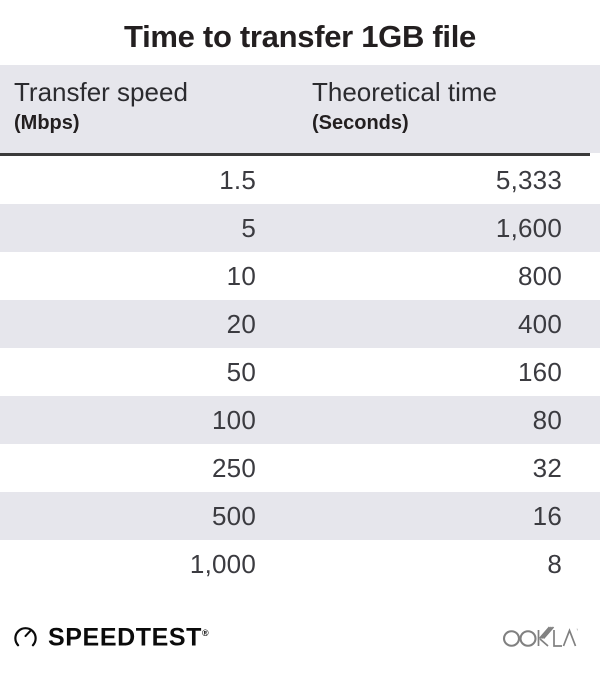 The width and height of the screenshot is (600, 677). What do you see at coordinates (300, 180) in the screenshot?
I see `table-row: 1.5 5,333` at bounding box center [300, 180].